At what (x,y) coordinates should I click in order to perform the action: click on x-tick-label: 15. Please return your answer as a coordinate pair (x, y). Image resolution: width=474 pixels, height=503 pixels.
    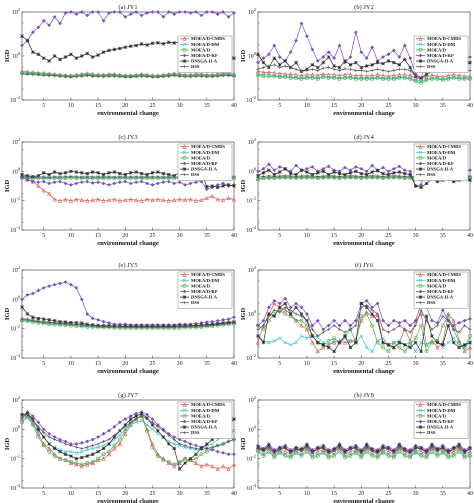
    Looking at the image, I should click on (98, 494).